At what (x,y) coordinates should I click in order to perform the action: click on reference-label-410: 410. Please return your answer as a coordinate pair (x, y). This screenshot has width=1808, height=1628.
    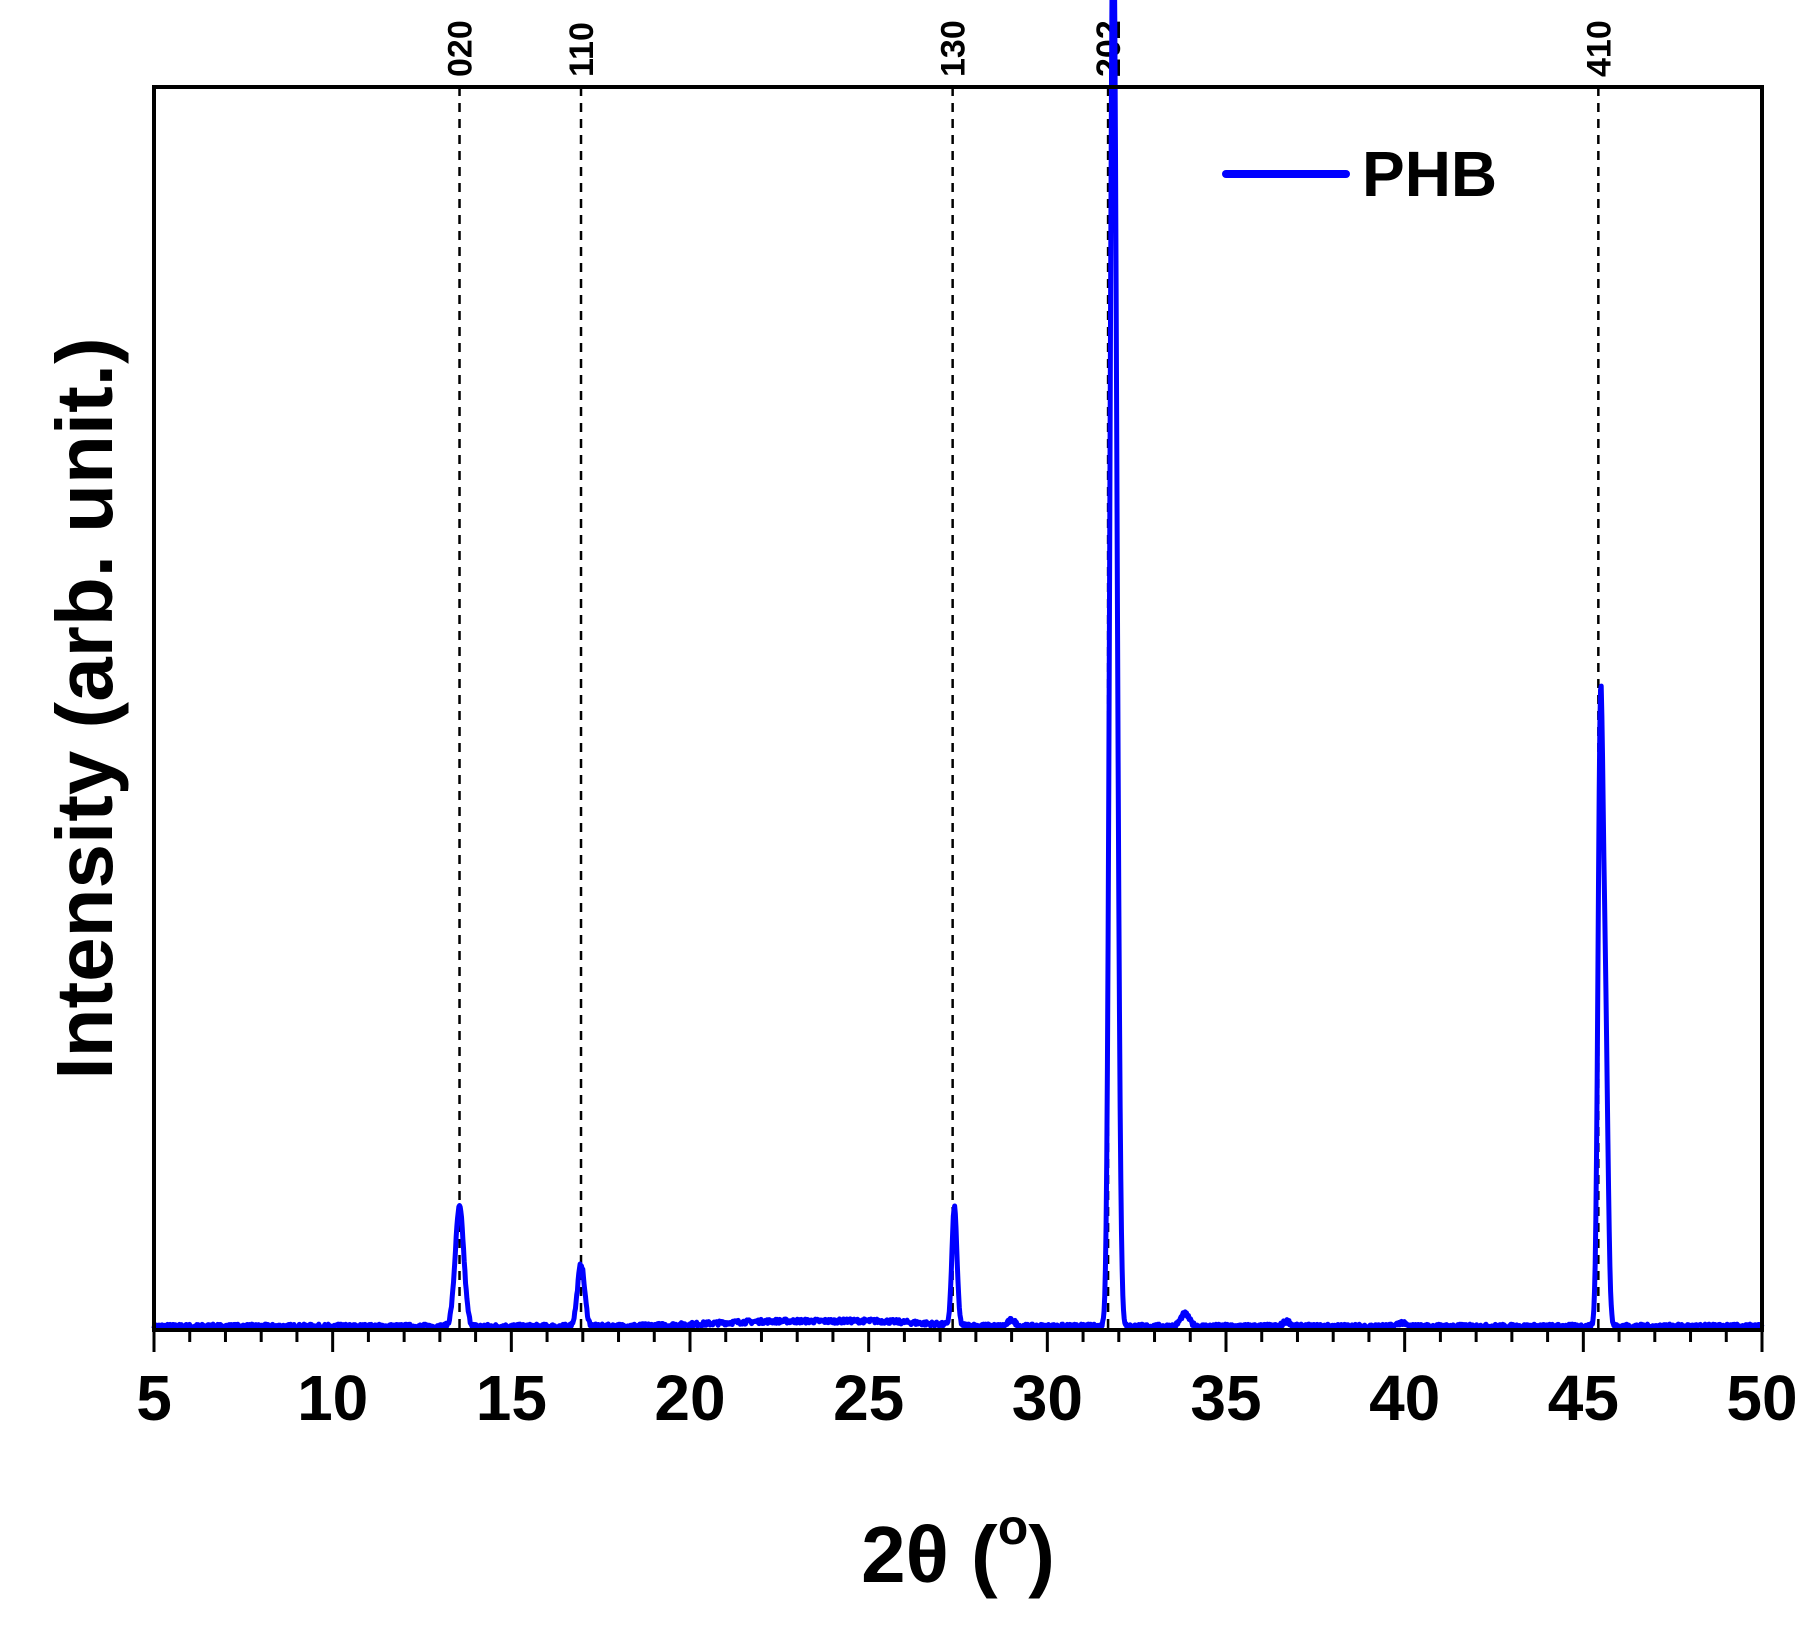
    Looking at the image, I should click on (1599, 48).